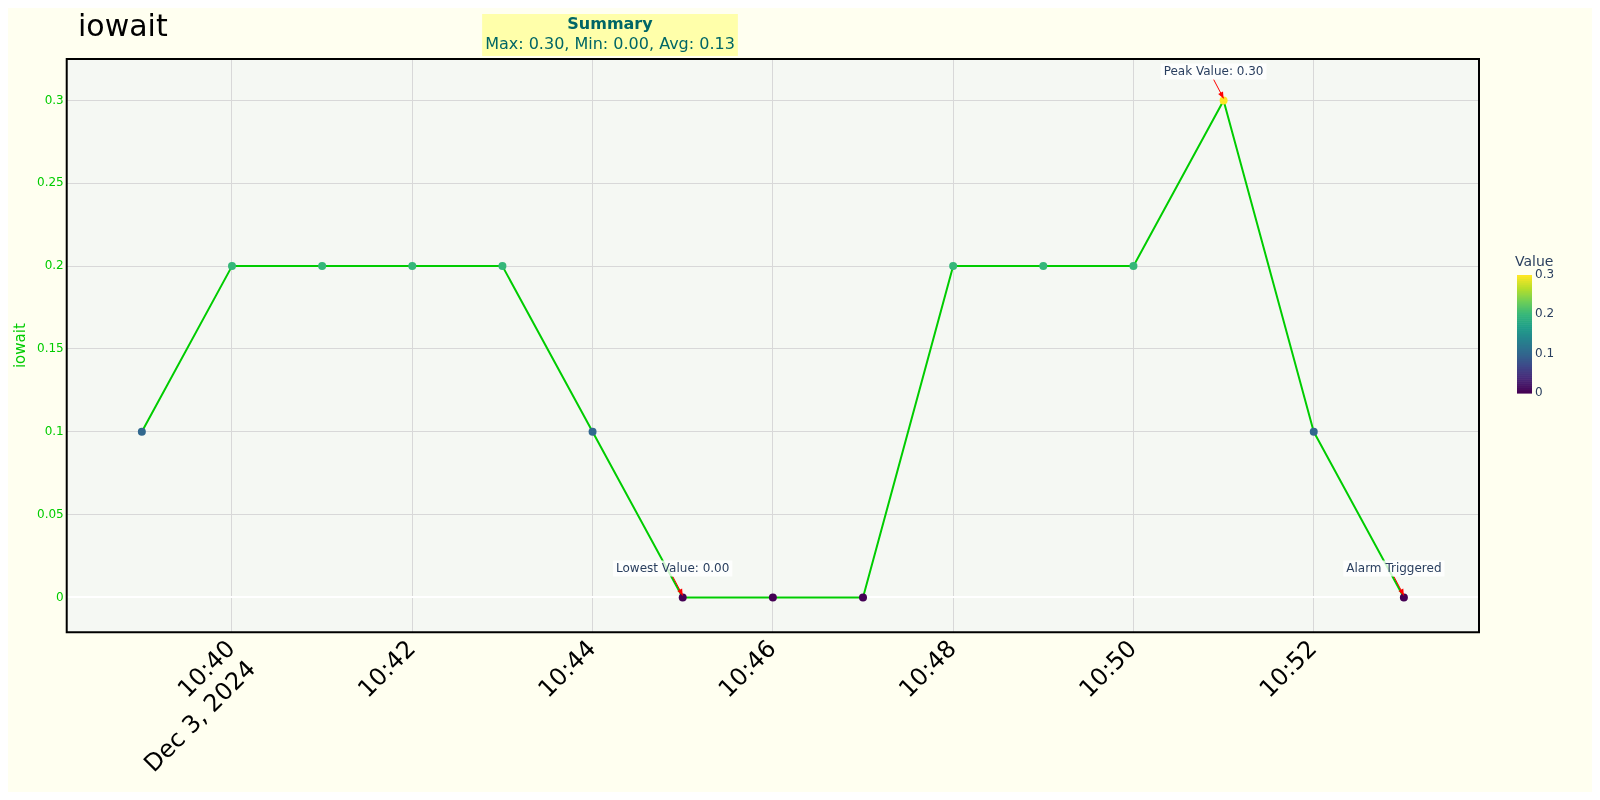 This screenshot has height=800, width=1600. What do you see at coordinates (1534, 260) in the screenshot?
I see `color-bar-title: Value` at bounding box center [1534, 260].